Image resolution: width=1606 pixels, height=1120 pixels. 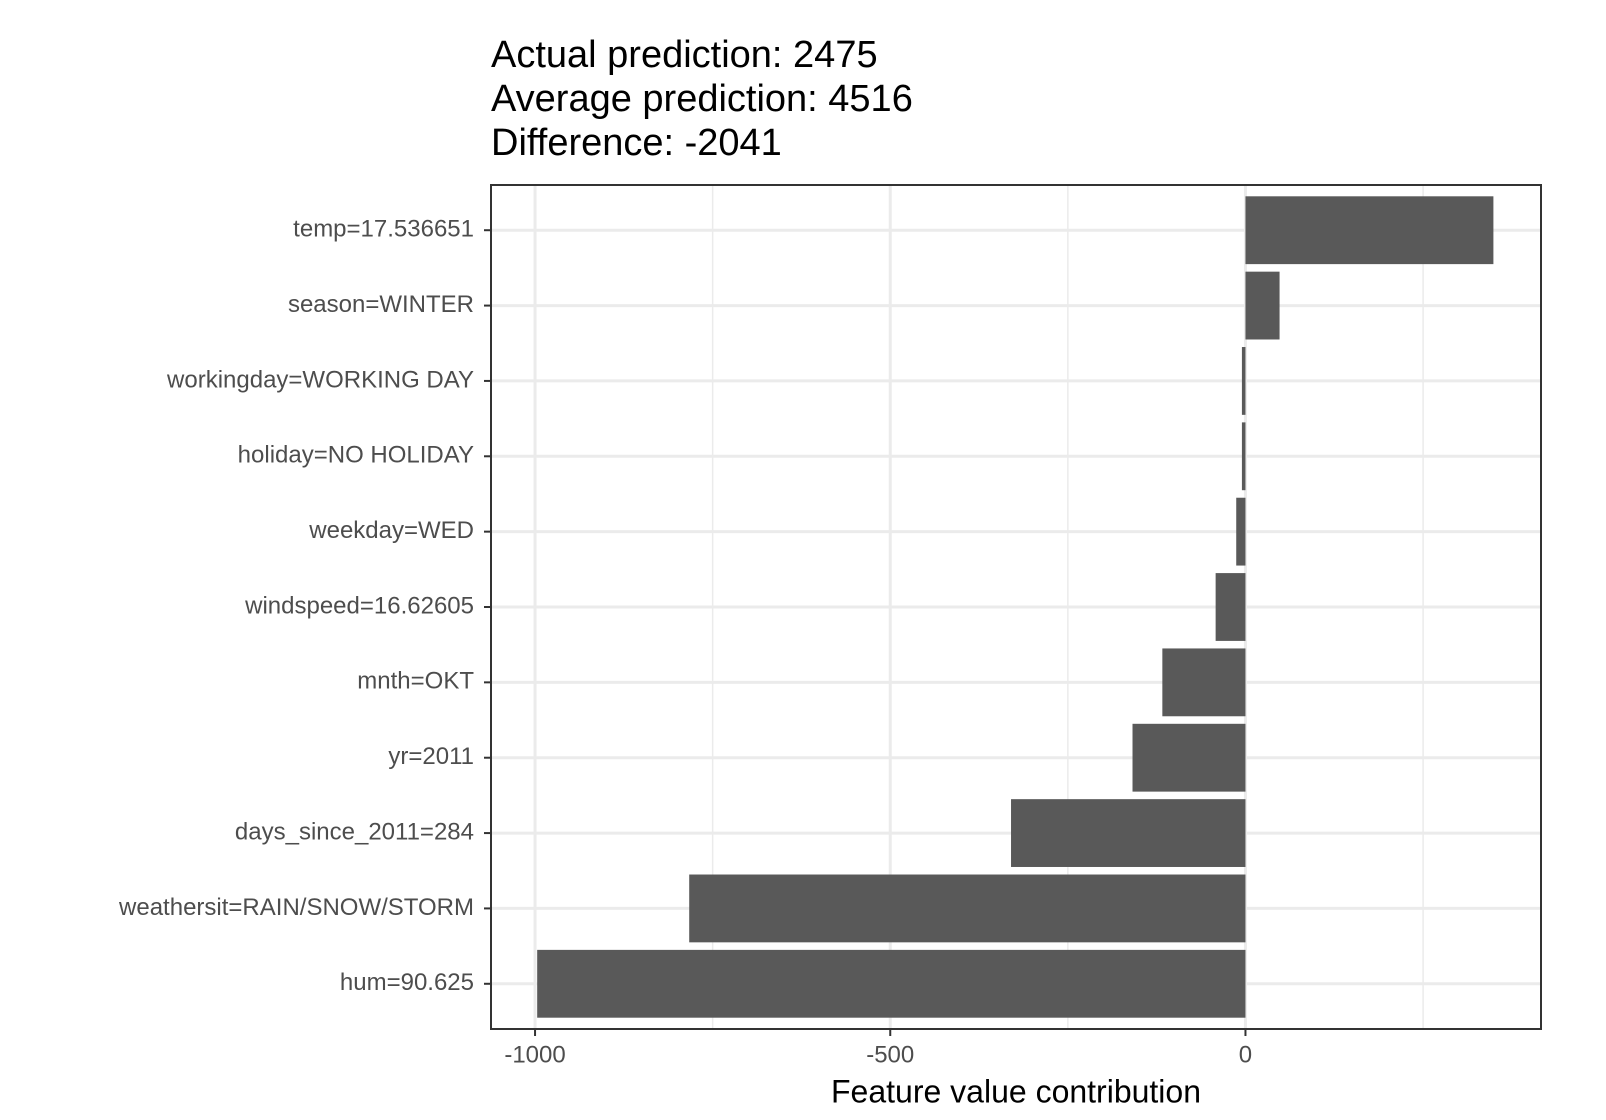 I want to click on y-tick-label: weathersit=RAIN/SNOW/STORM, so click(x=296, y=907).